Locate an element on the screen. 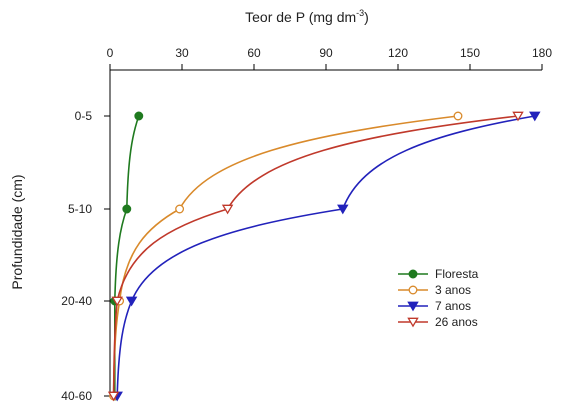 This screenshot has width=577, height=416. y-axis-title: Profundidade (cm) is located at coordinates (17, 231).